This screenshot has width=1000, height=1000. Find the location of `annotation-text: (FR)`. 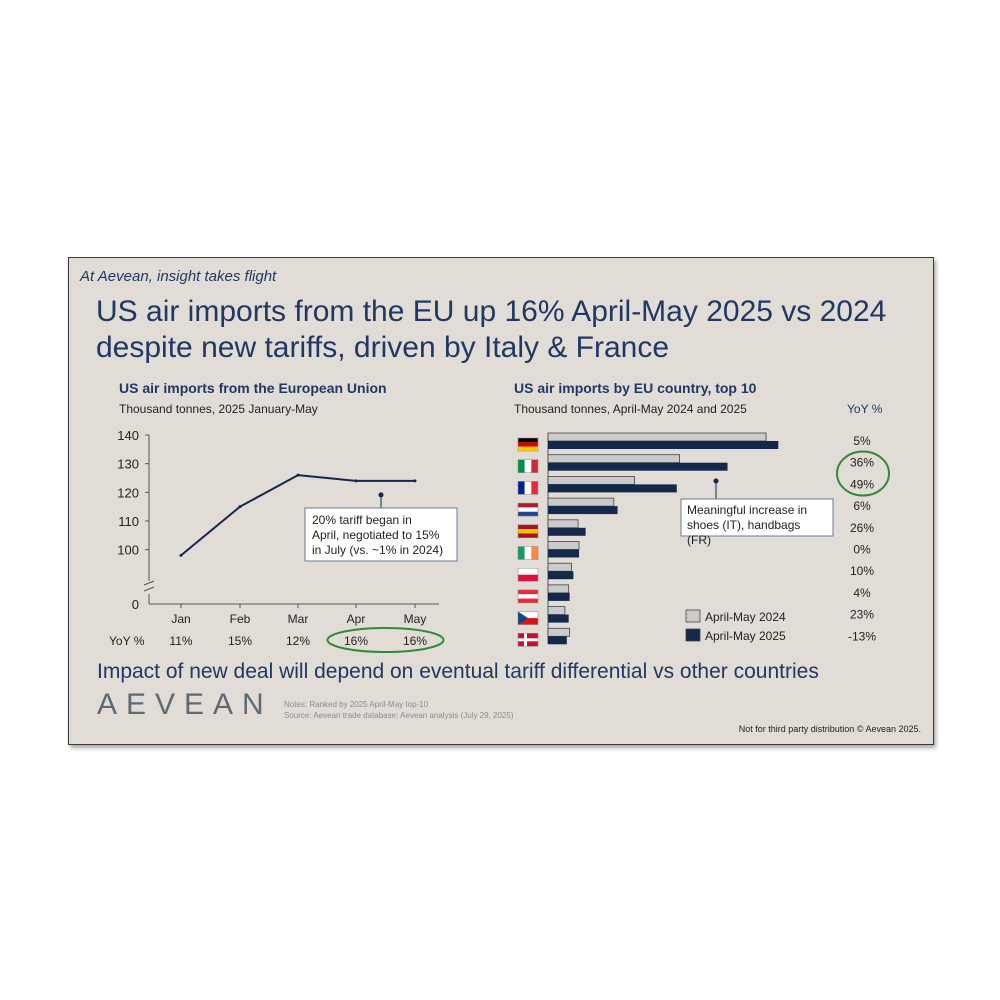

annotation-text: (FR) is located at coordinates (699, 540).